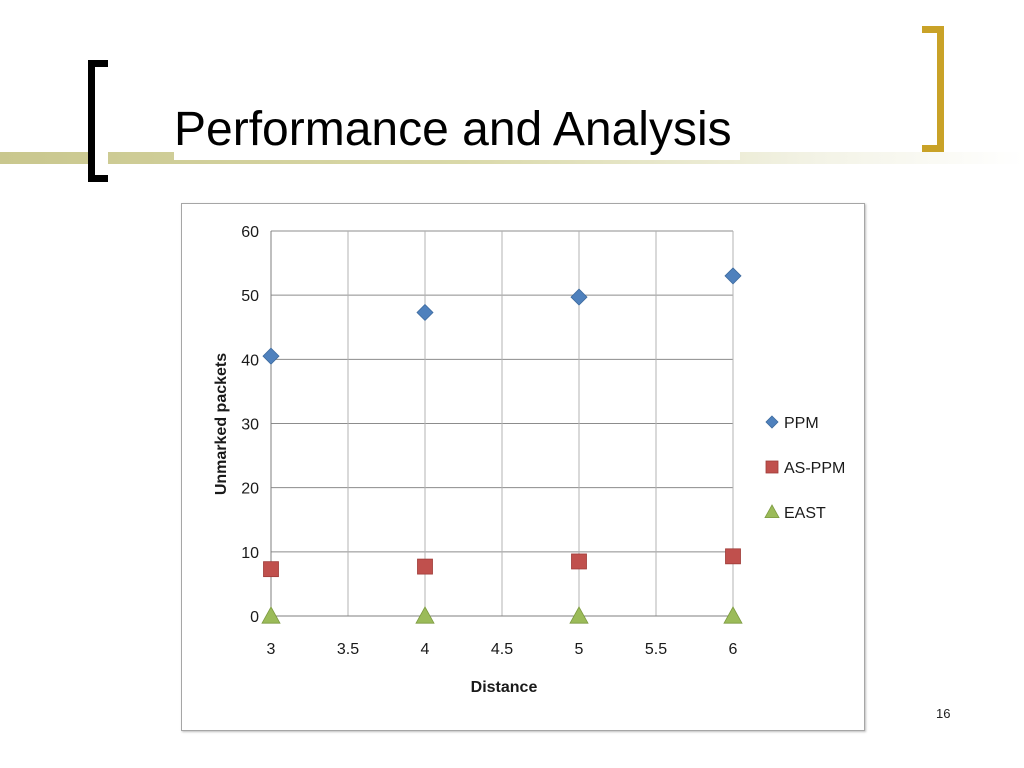  I want to click on legend-ppm-label: PPM, so click(801, 423).